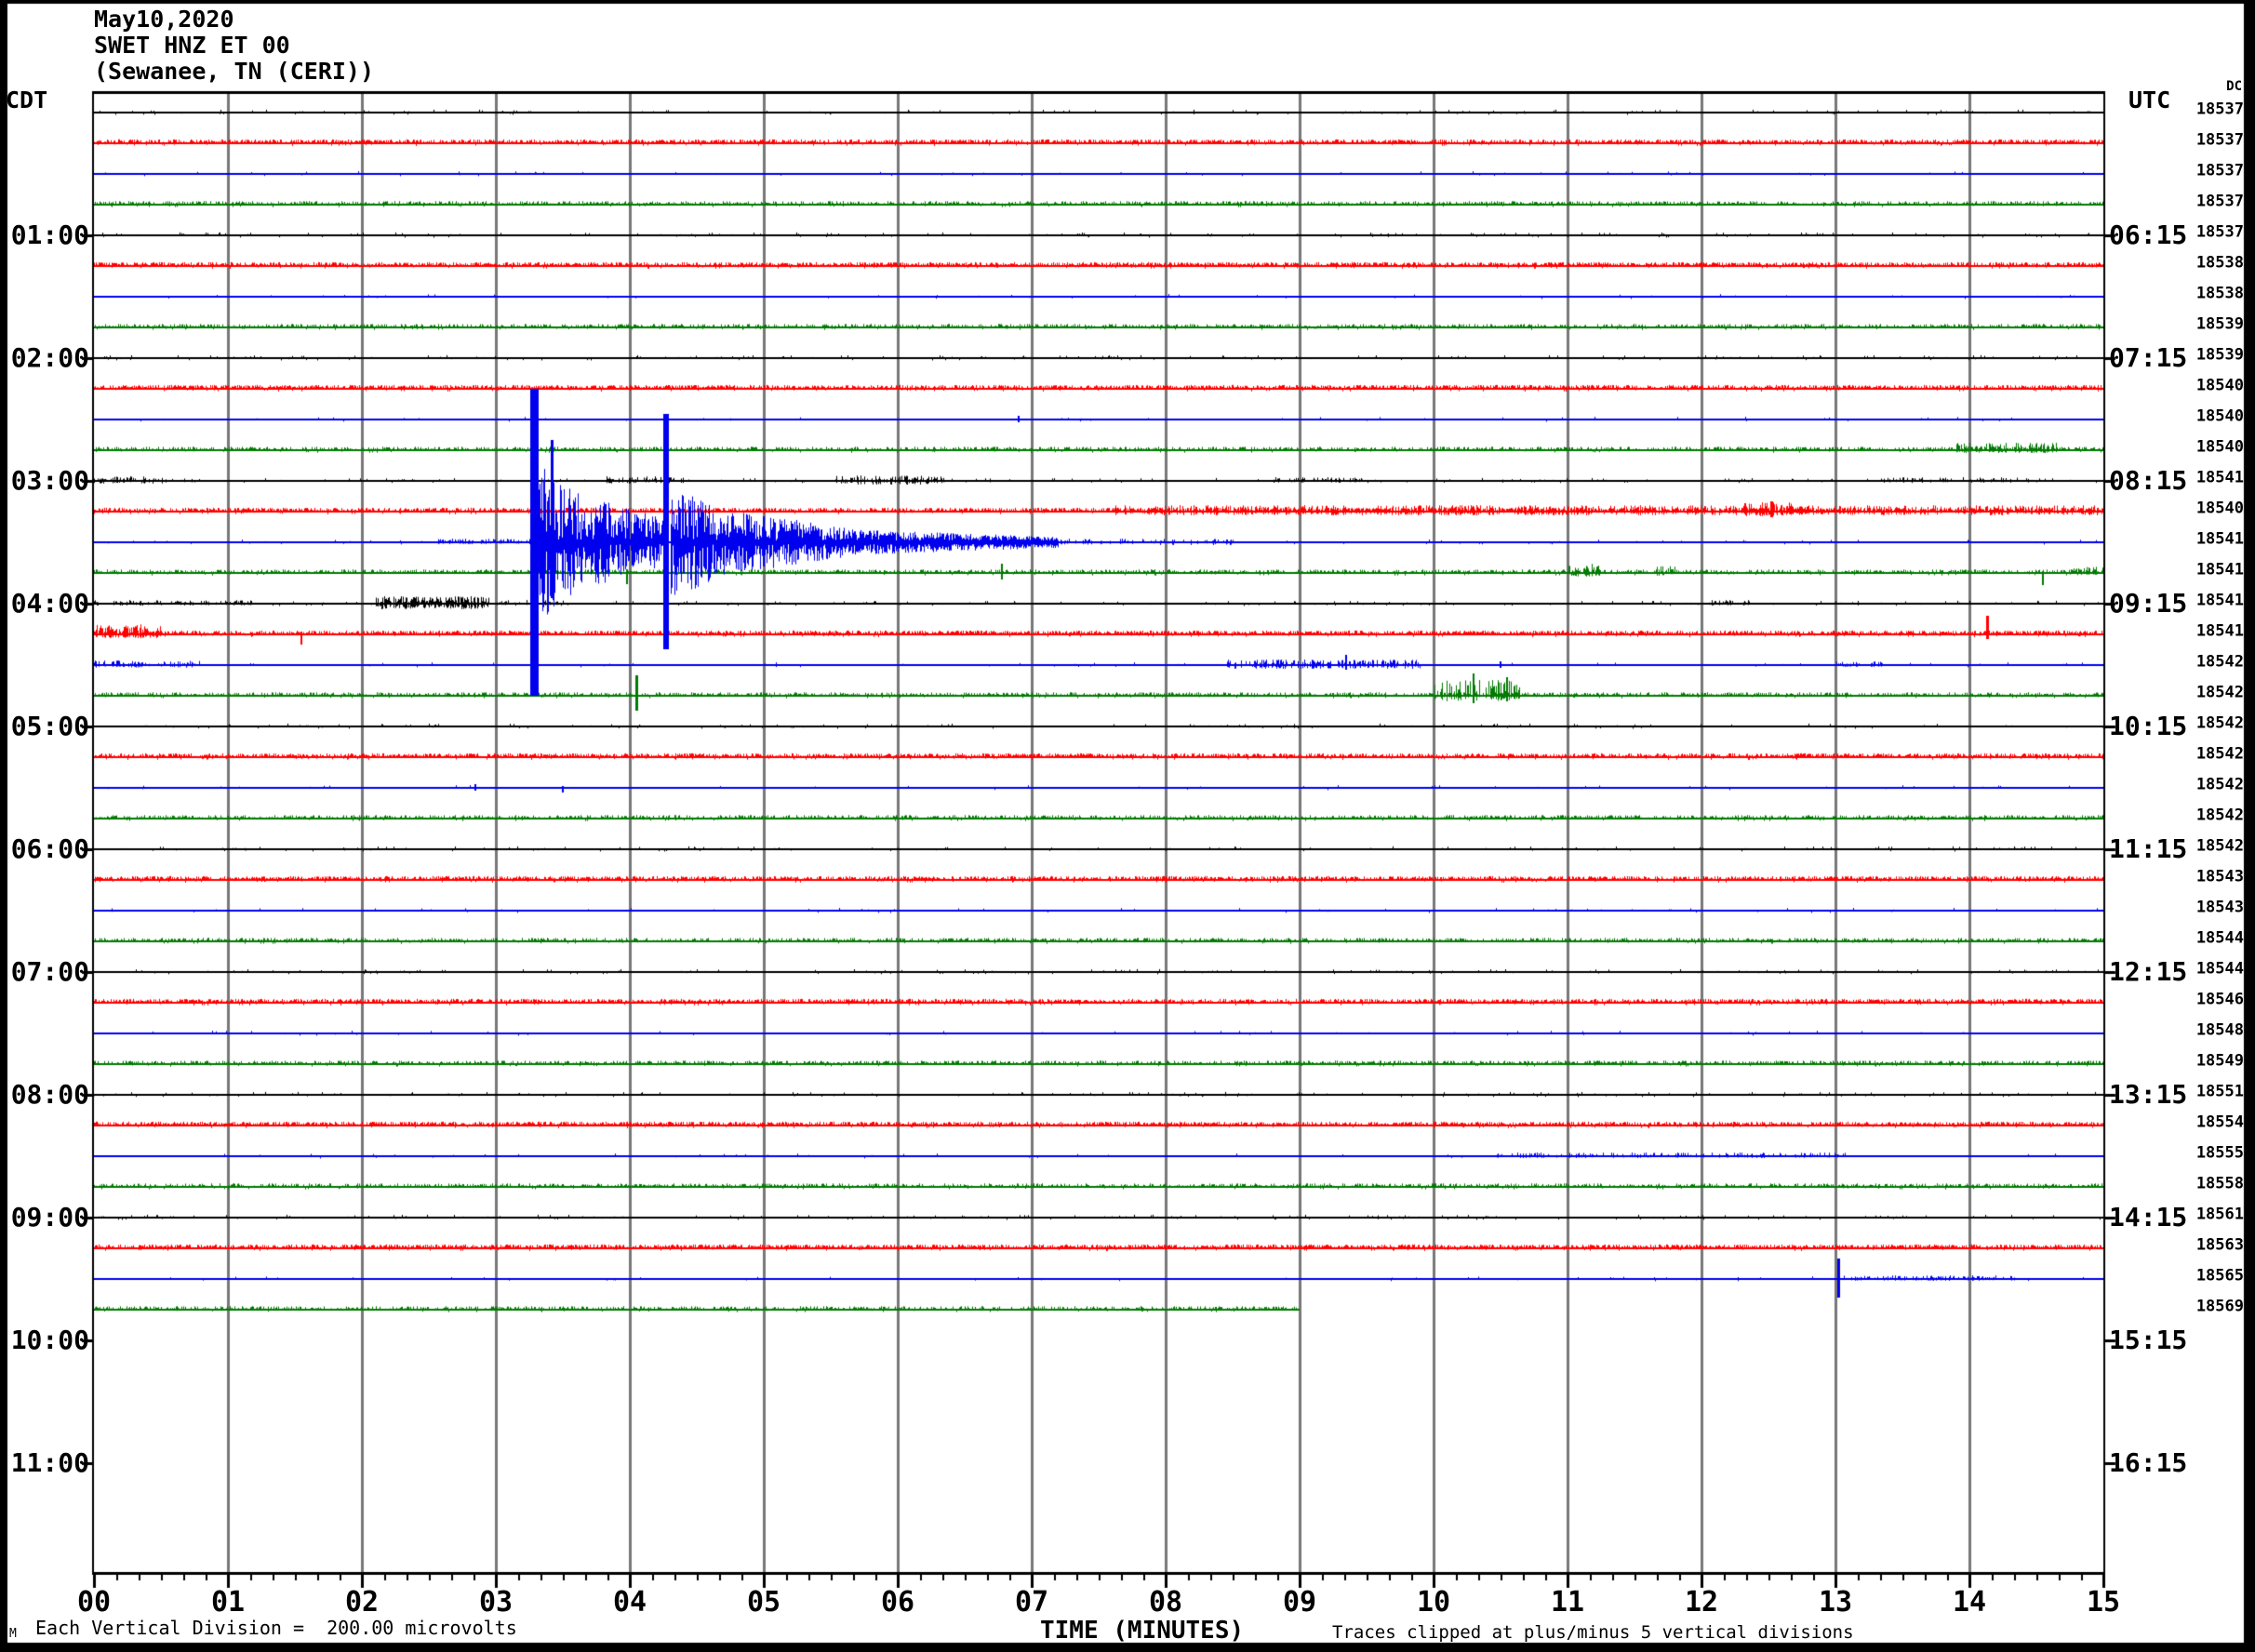  What do you see at coordinates (2219, 1153) in the screenshot?
I see `dc-value: 18555` at bounding box center [2219, 1153].